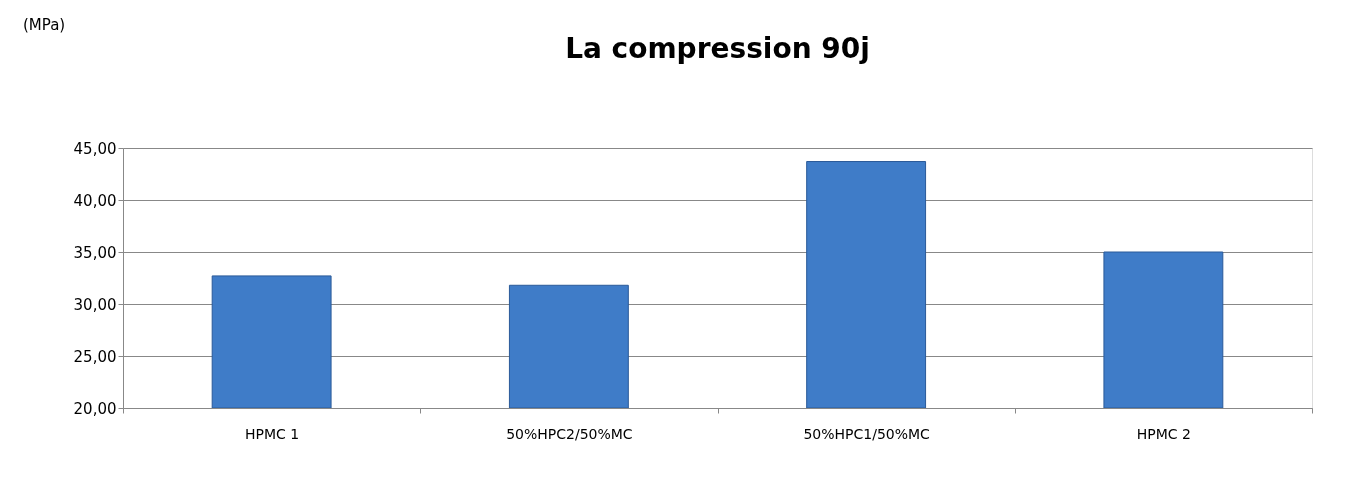 This screenshot has width=1348, height=491. What do you see at coordinates (95, 252) in the screenshot?
I see `y-tick-label: 35,00` at bounding box center [95, 252].